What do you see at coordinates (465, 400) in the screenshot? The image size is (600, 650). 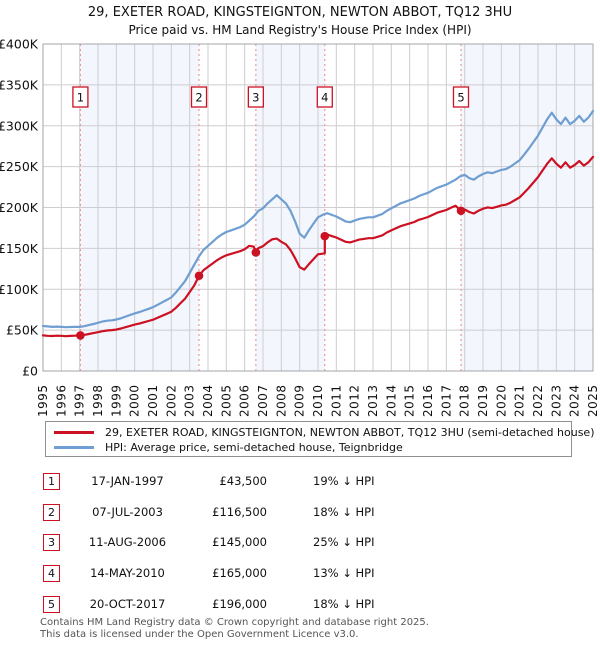 I see `x-axis-tick-label: 2018` at bounding box center [465, 400].